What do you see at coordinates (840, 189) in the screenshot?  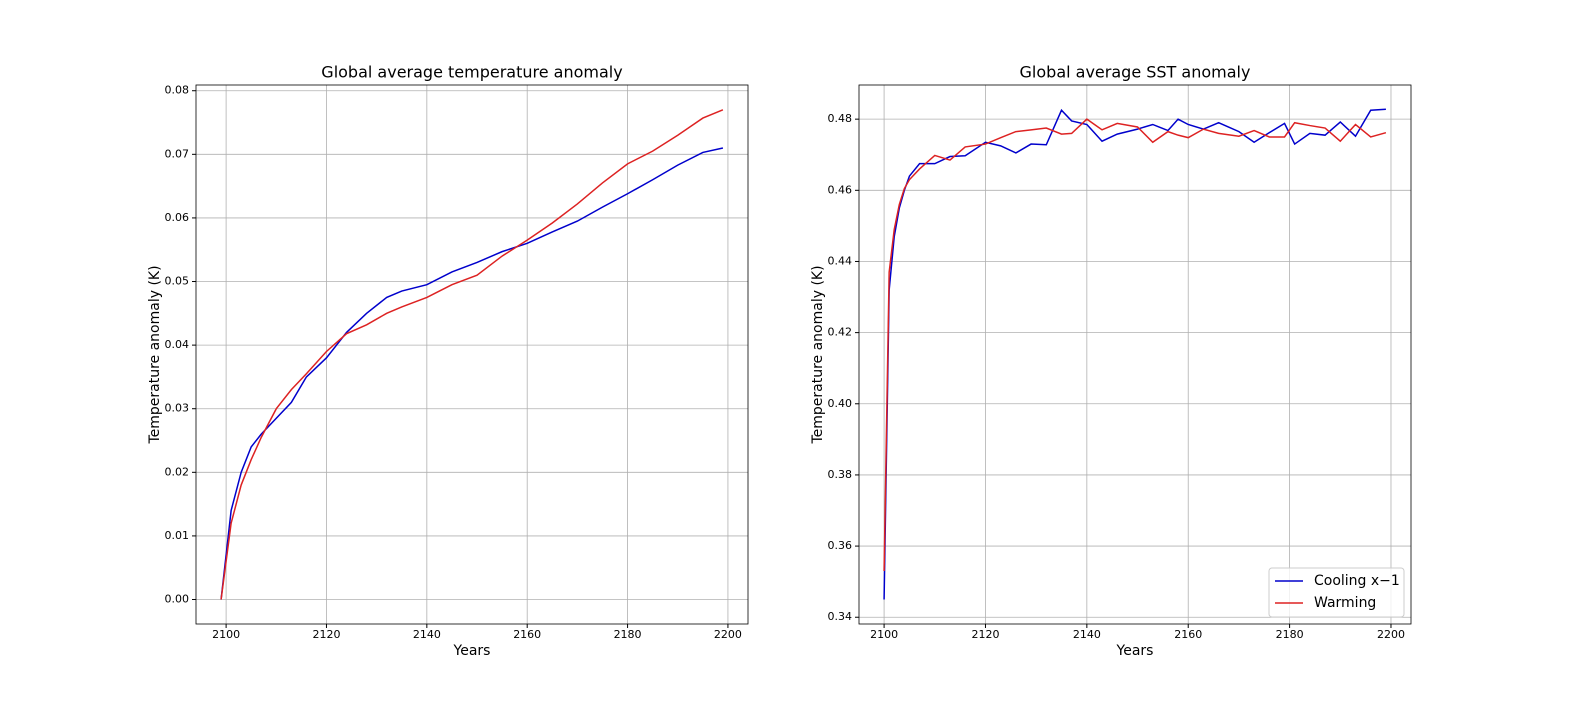 I see `y-tick-label: 0.46` at bounding box center [840, 189].